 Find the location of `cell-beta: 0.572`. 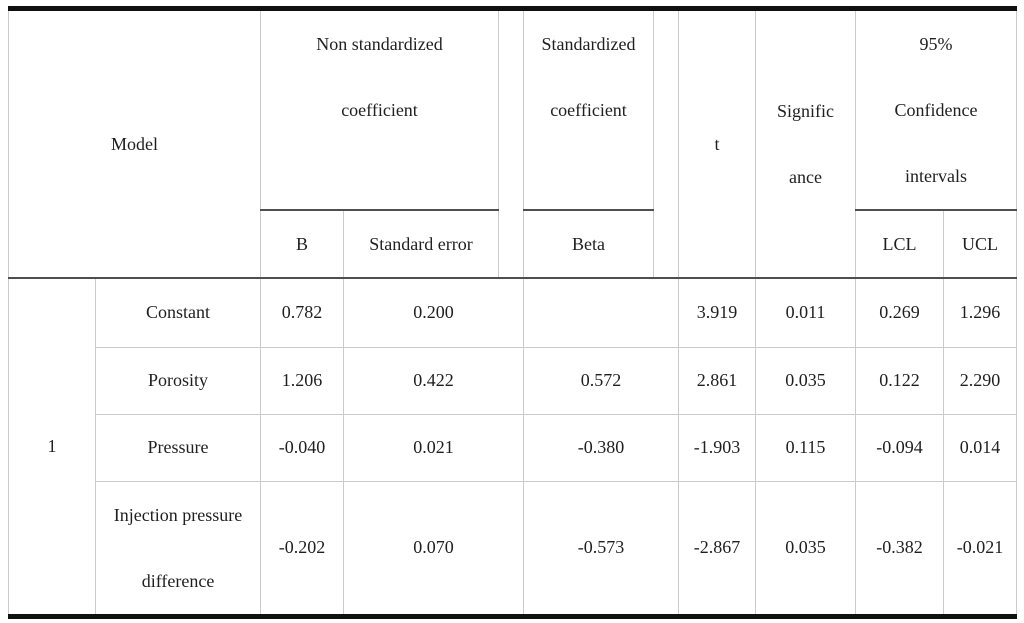

cell-beta: 0.572 is located at coordinates (601, 380).